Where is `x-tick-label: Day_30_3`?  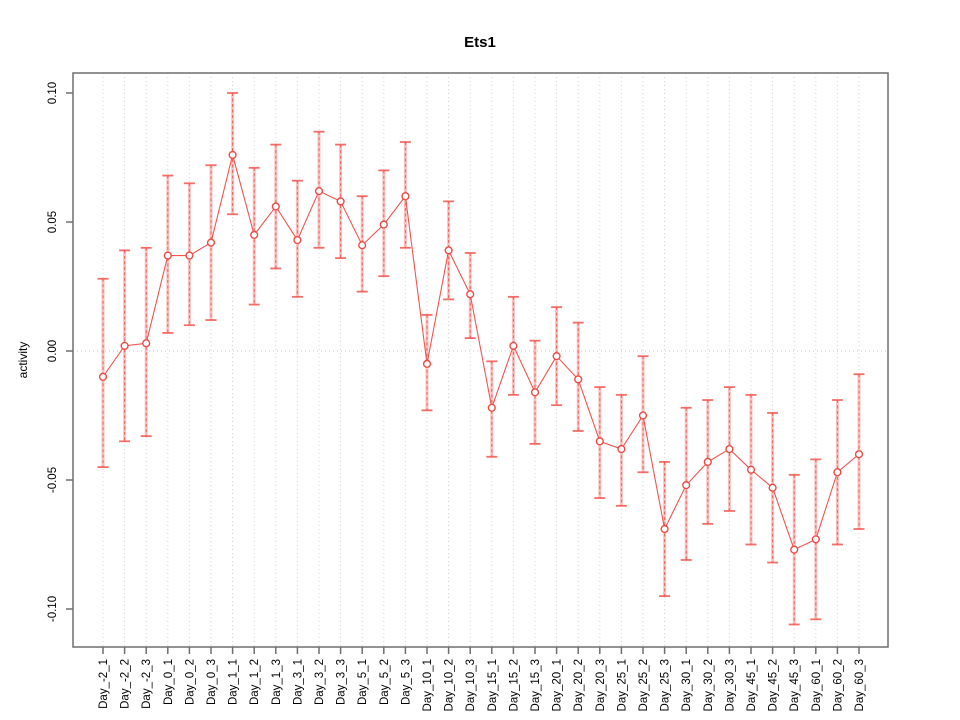 x-tick-label: Day_30_3 is located at coordinates (730, 685).